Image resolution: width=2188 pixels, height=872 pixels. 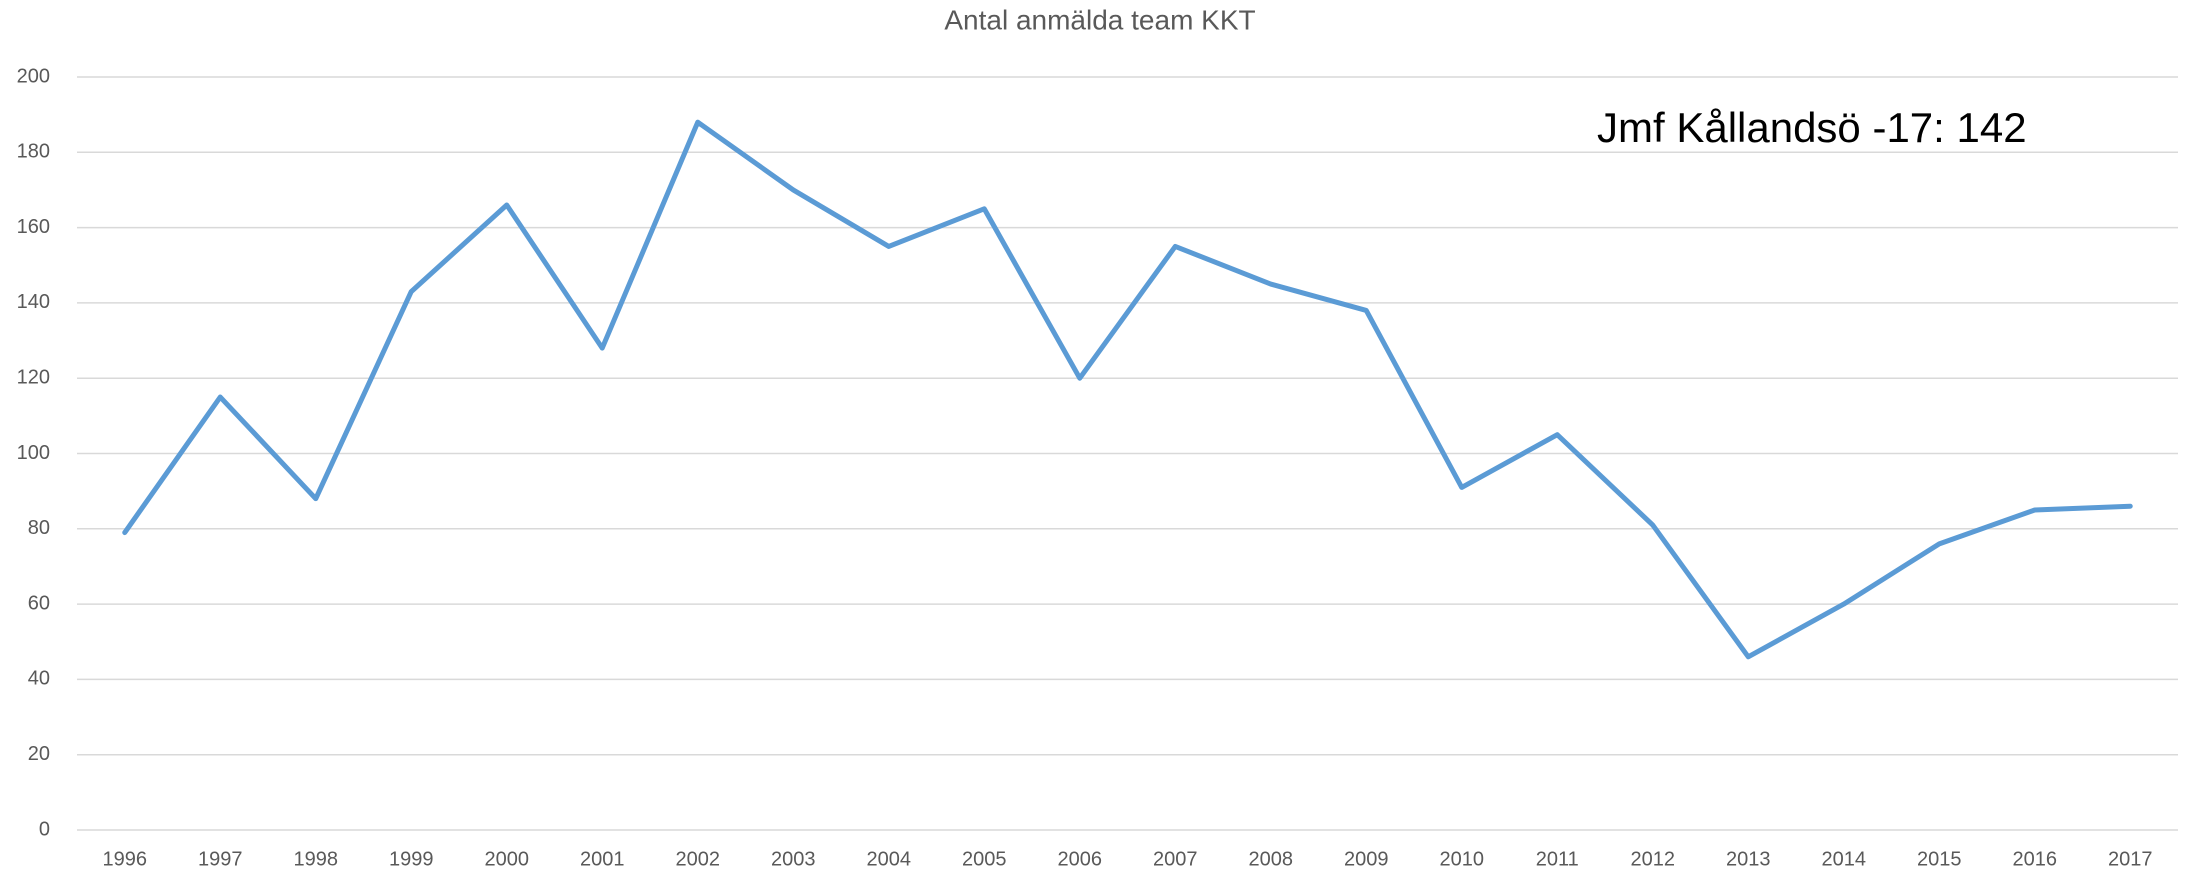 I want to click on y-tick-label: 120, so click(x=33, y=377).